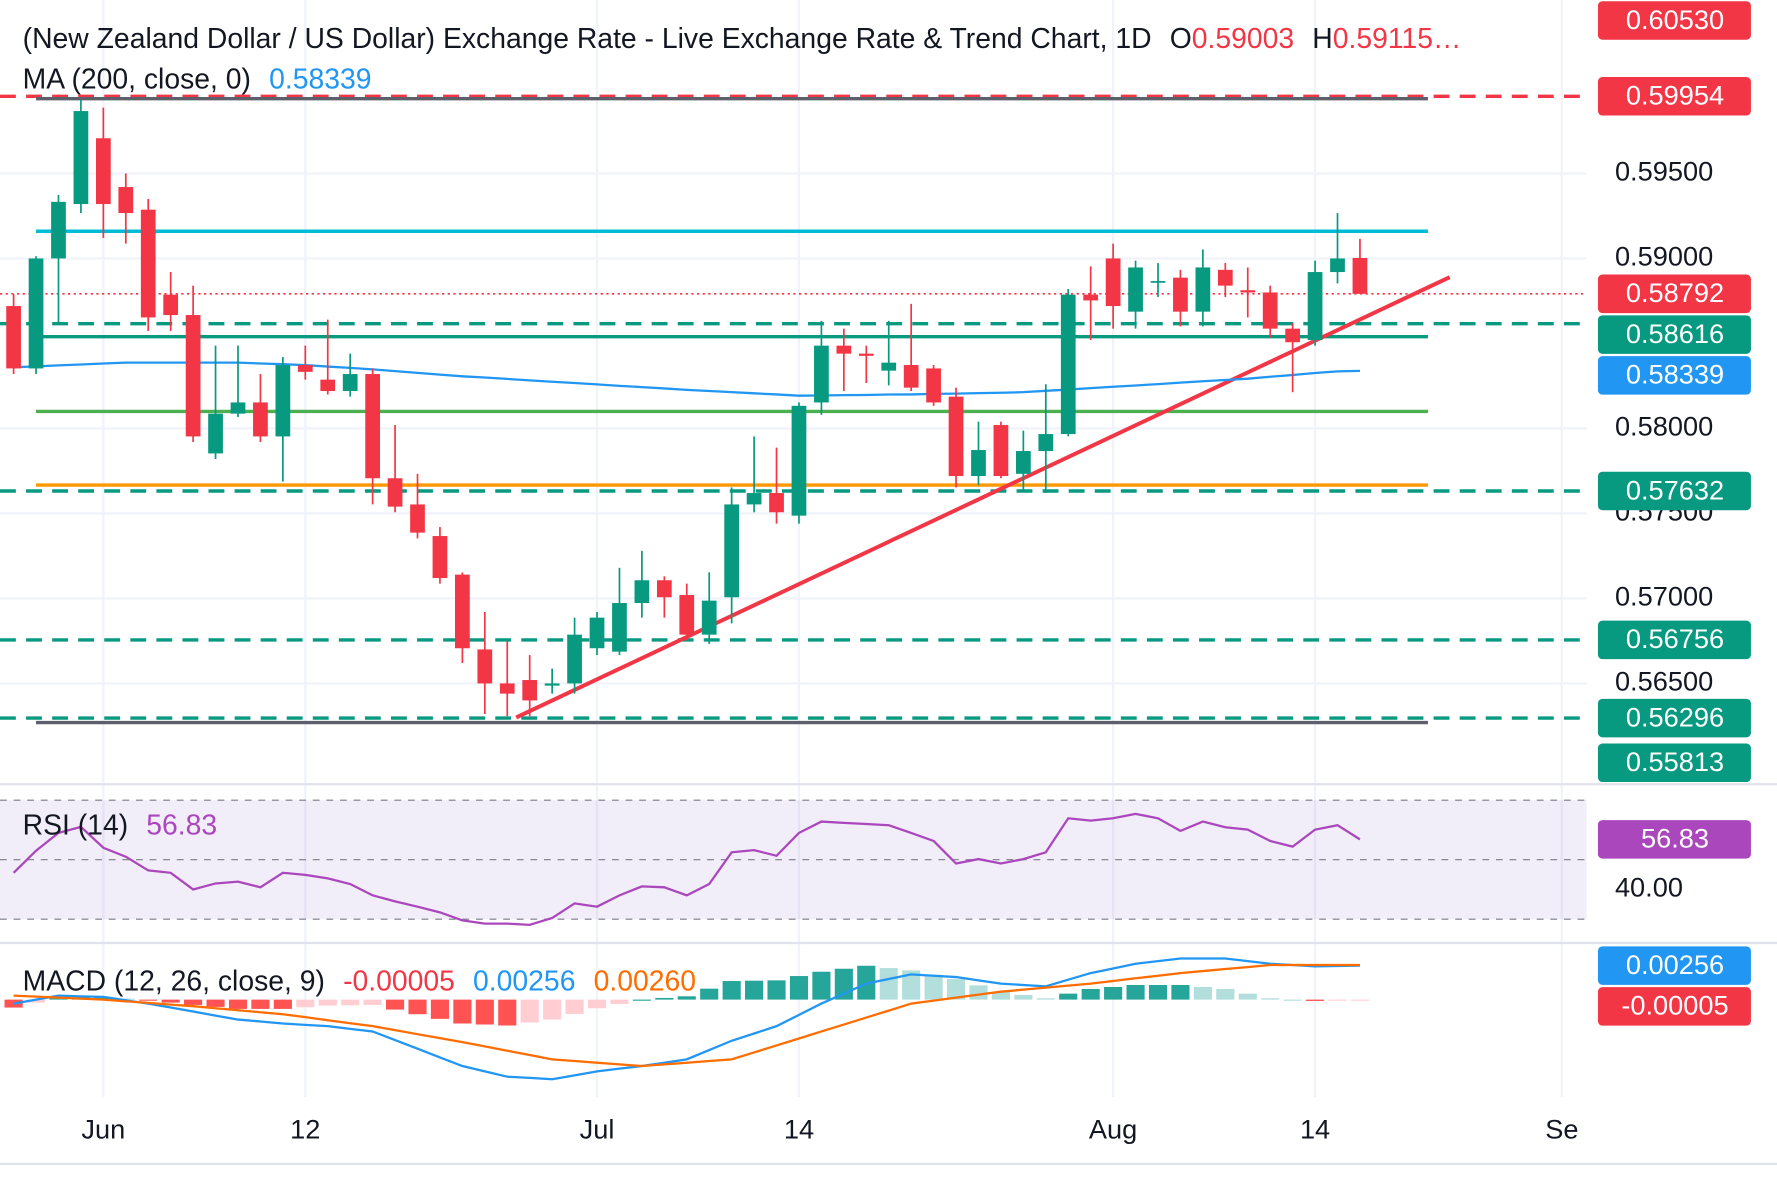 The image size is (1777, 1203). I want to click on price-label: -0.00005, so click(1674, 1005).